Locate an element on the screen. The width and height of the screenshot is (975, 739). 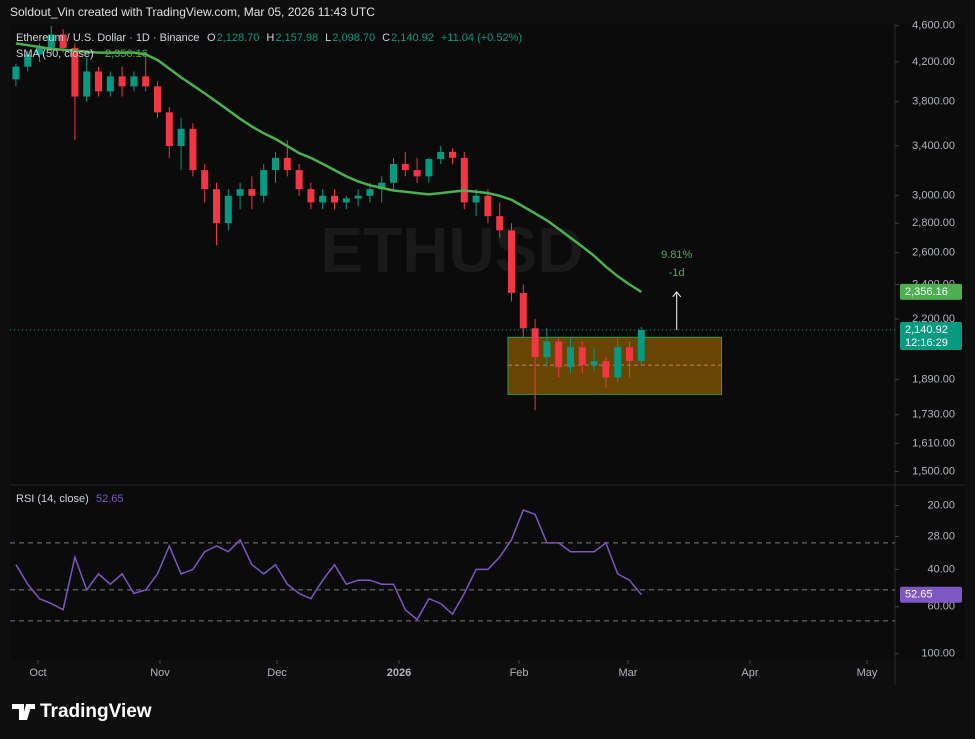
y-tick-label: 100.00 is located at coordinates (938, 654).